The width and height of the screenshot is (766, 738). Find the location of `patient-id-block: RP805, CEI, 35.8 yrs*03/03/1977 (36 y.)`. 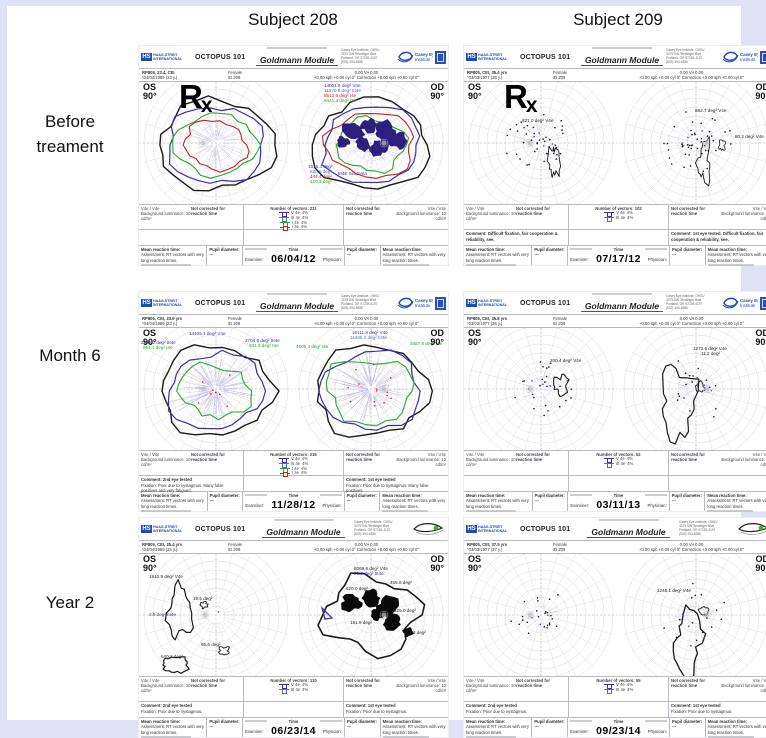

patient-id-block: RP805, CEI, 35.8 yrs*03/03/1977 (36 y.) is located at coordinates (510, 321).